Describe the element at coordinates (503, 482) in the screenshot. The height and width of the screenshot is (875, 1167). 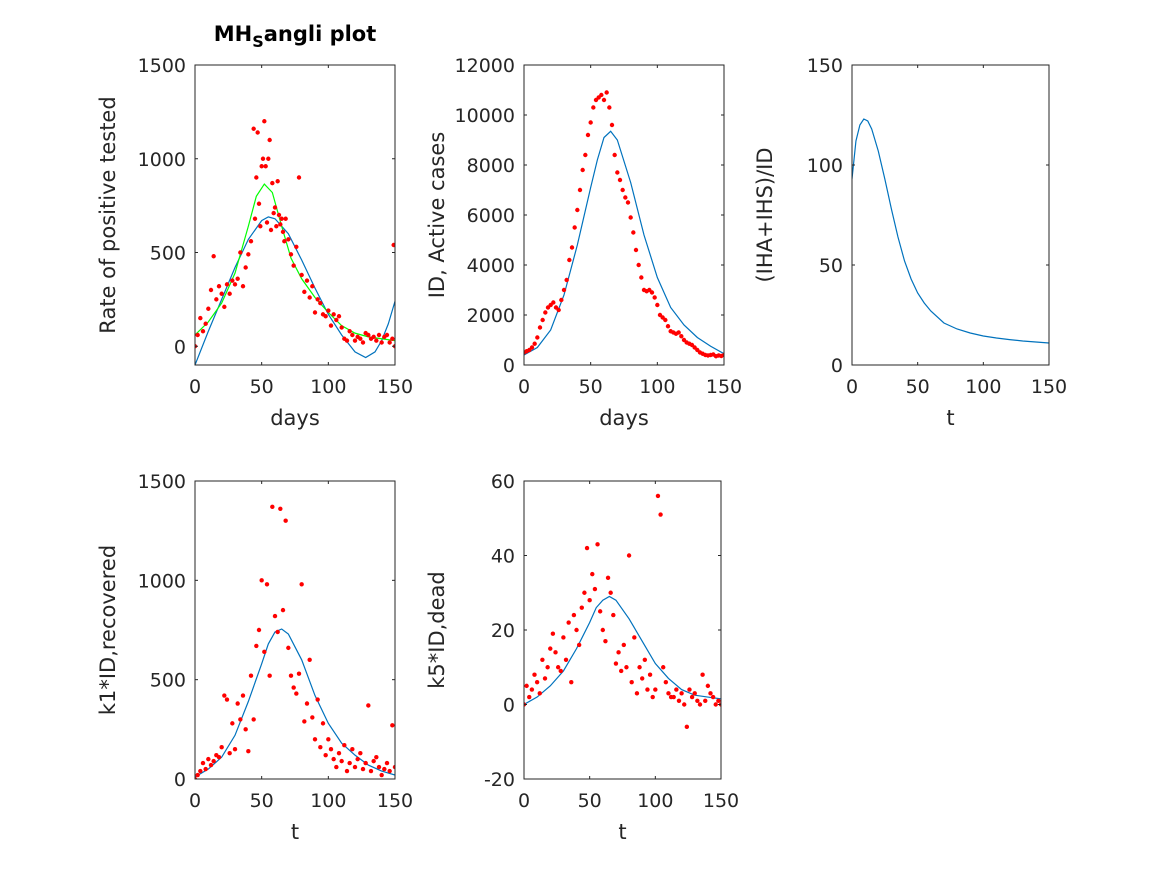
I see `y-tick-label: 60` at that location.